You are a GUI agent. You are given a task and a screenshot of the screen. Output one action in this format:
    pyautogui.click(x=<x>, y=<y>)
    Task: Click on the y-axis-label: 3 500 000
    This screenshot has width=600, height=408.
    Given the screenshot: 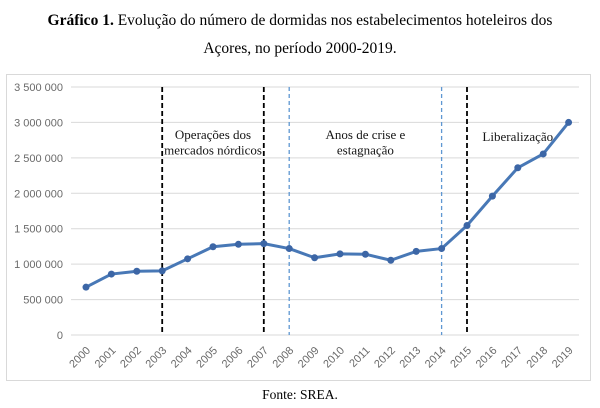 What is the action you would take?
    pyautogui.click(x=38, y=88)
    